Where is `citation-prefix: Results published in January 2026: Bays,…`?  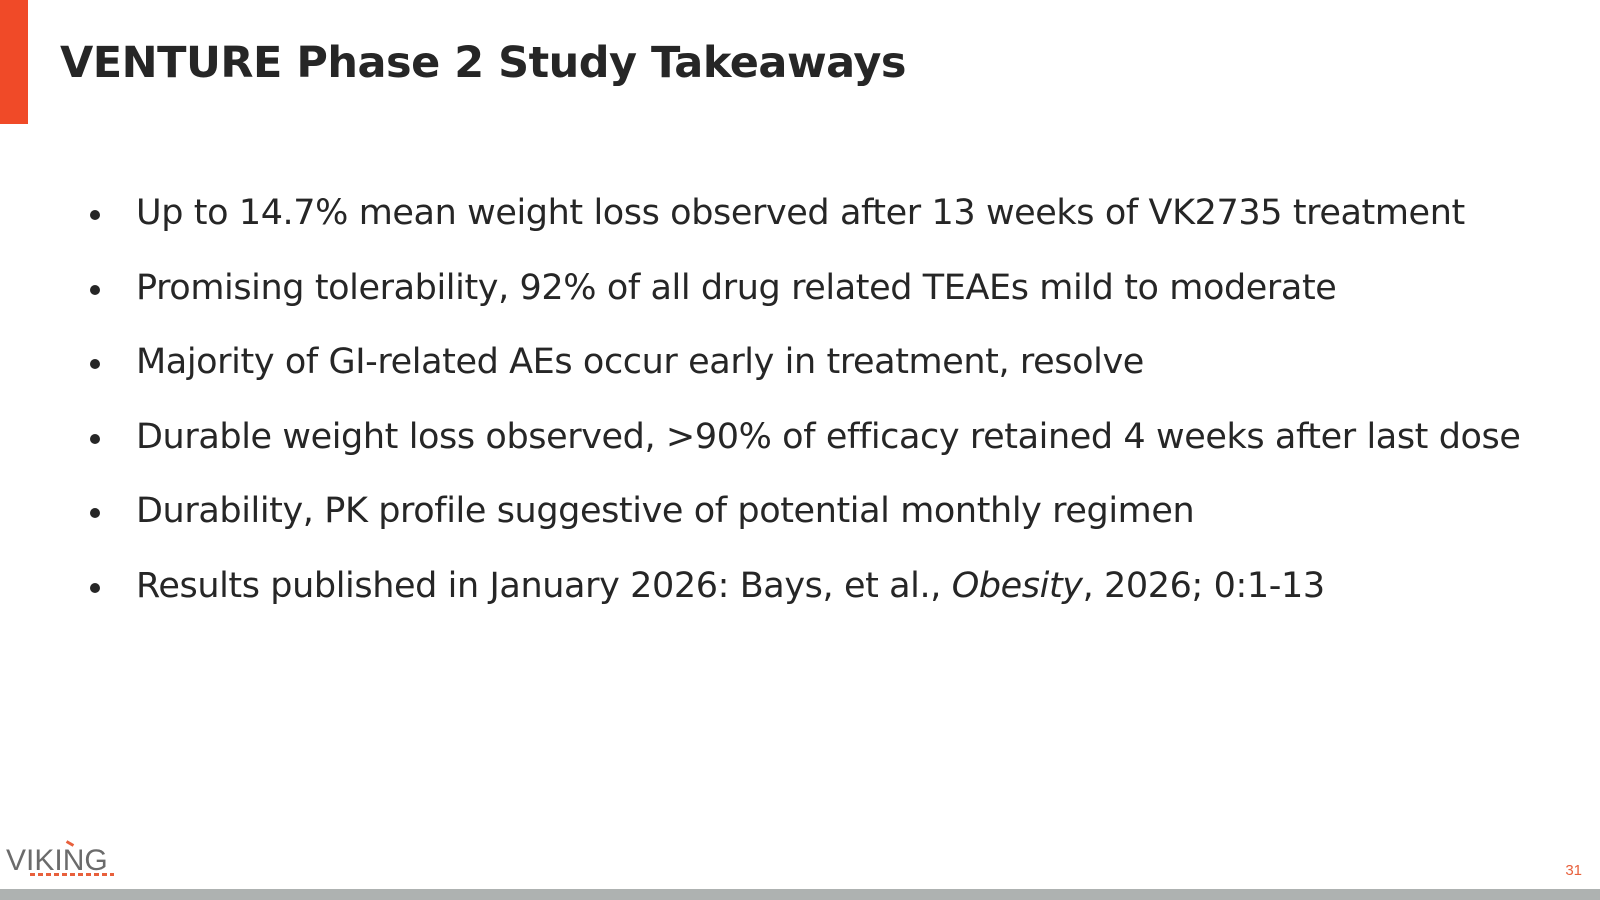
citation-prefix: Results published in January 2026: Bays,… is located at coordinates (544, 585).